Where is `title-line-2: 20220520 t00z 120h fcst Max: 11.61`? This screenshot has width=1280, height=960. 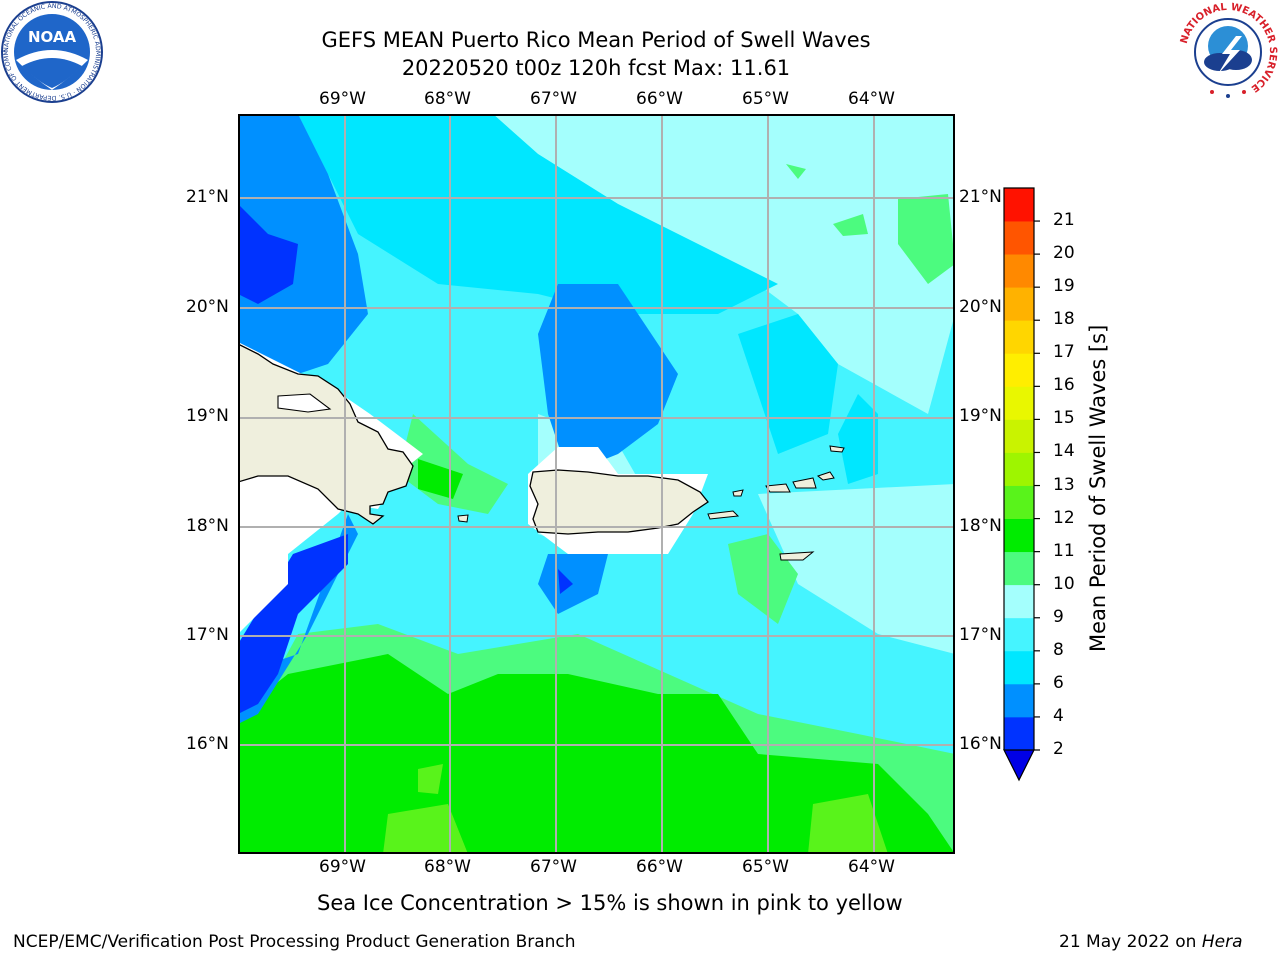 title-line-2: 20220520 t00z 120h fcst Max: 11.61 is located at coordinates (596, 68).